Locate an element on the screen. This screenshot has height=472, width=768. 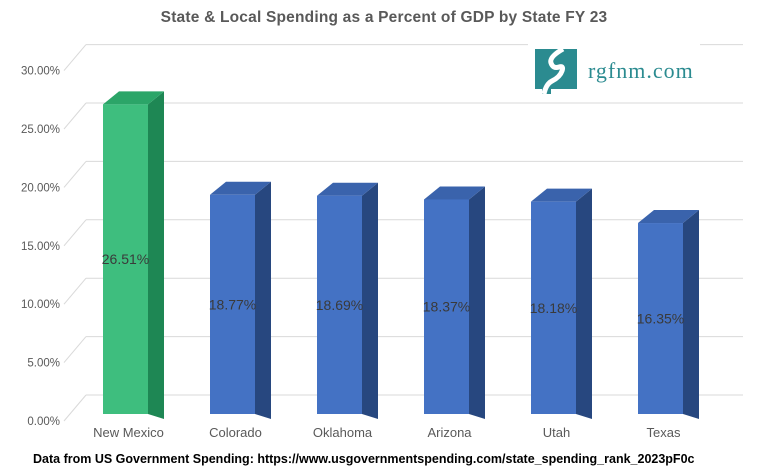
bar-new-mexico is located at coordinates (125, 259).